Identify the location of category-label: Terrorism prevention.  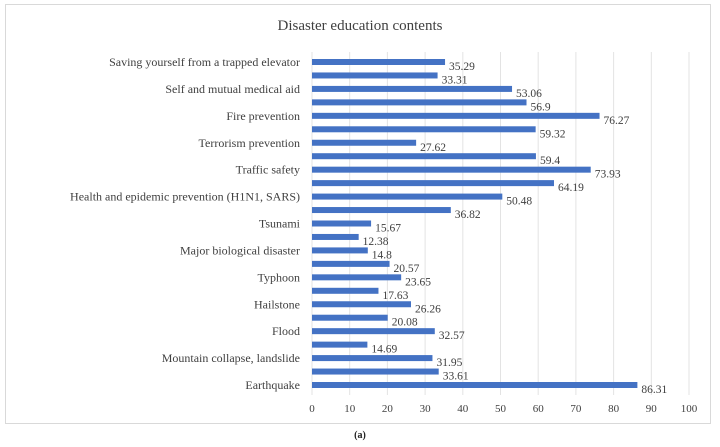
(249, 143).